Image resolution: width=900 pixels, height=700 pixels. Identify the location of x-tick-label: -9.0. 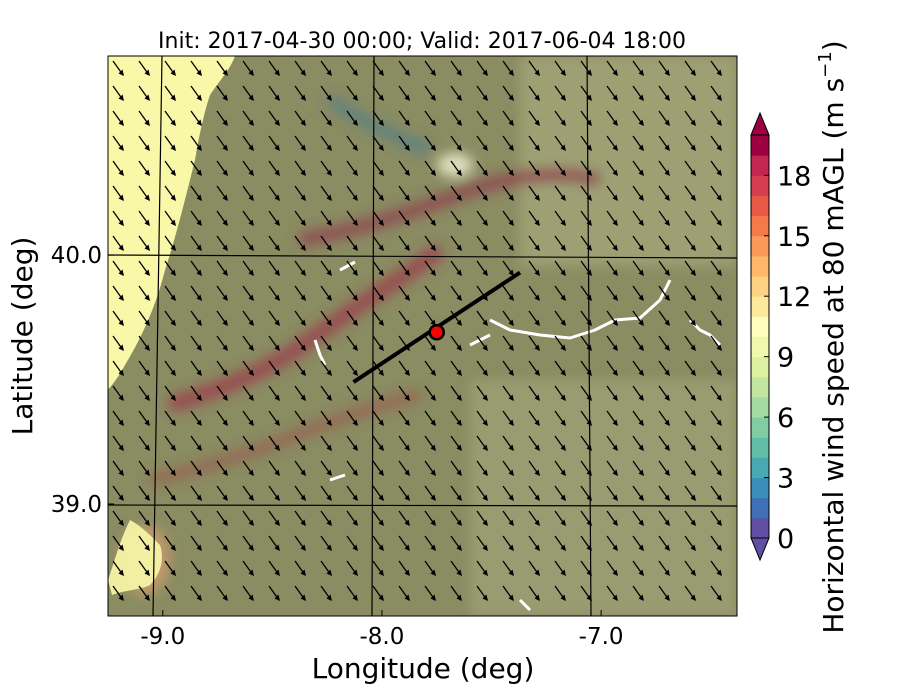
(162, 637).